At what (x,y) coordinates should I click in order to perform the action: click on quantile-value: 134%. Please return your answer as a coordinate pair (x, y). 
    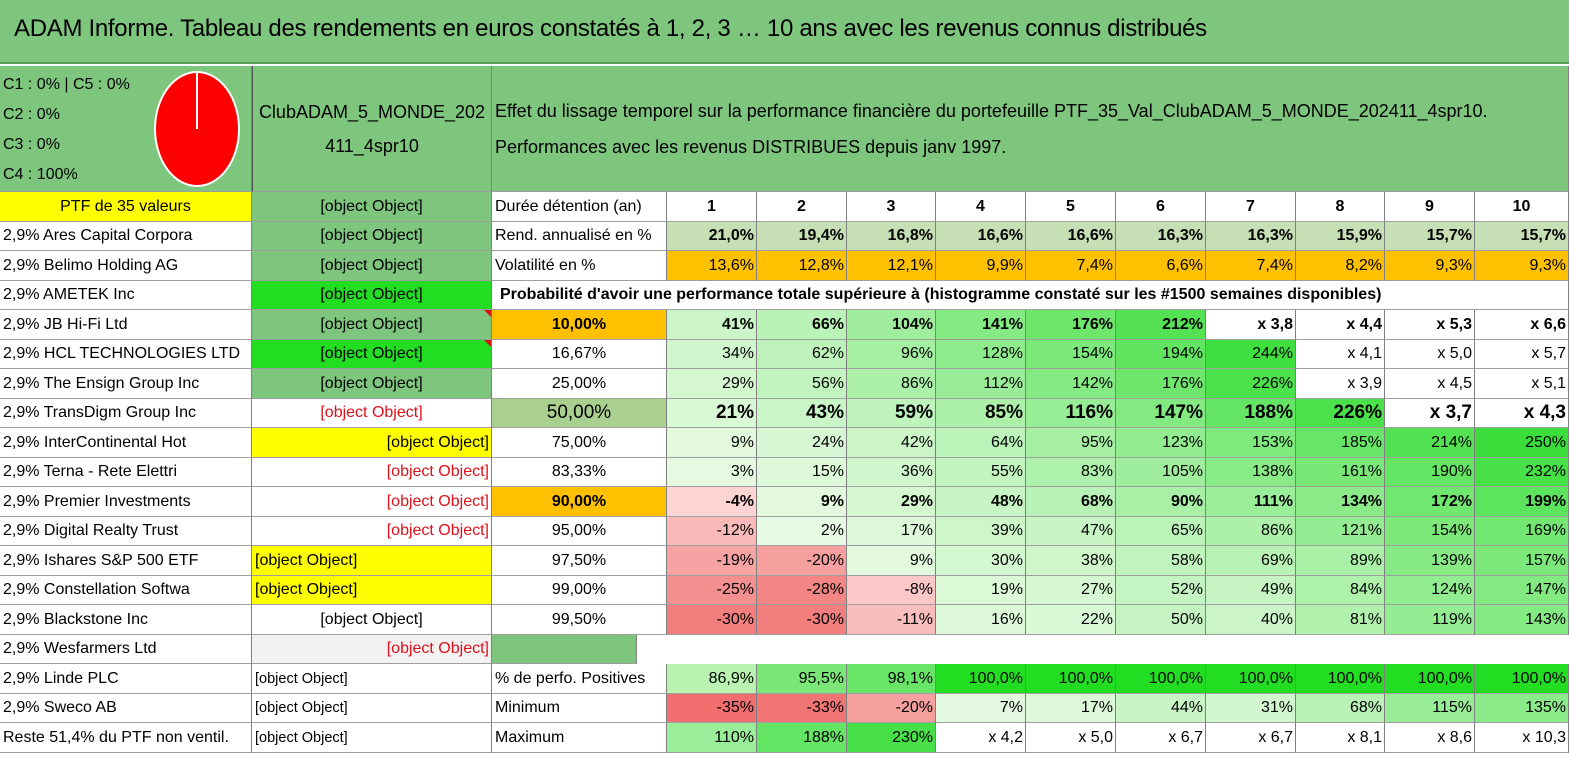
    Looking at the image, I should click on (1340, 502).